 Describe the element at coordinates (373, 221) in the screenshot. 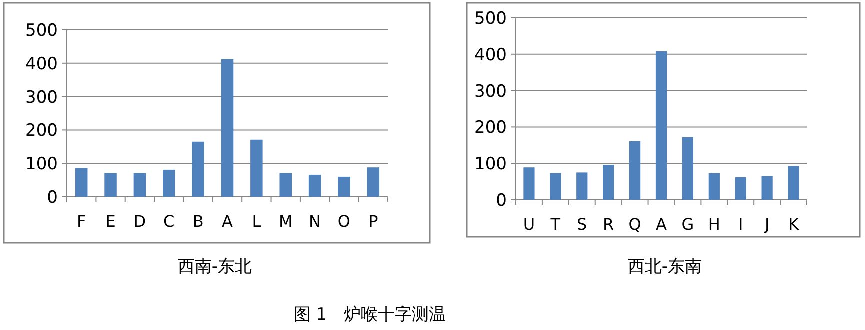

I see `x-tick-label: P` at that location.